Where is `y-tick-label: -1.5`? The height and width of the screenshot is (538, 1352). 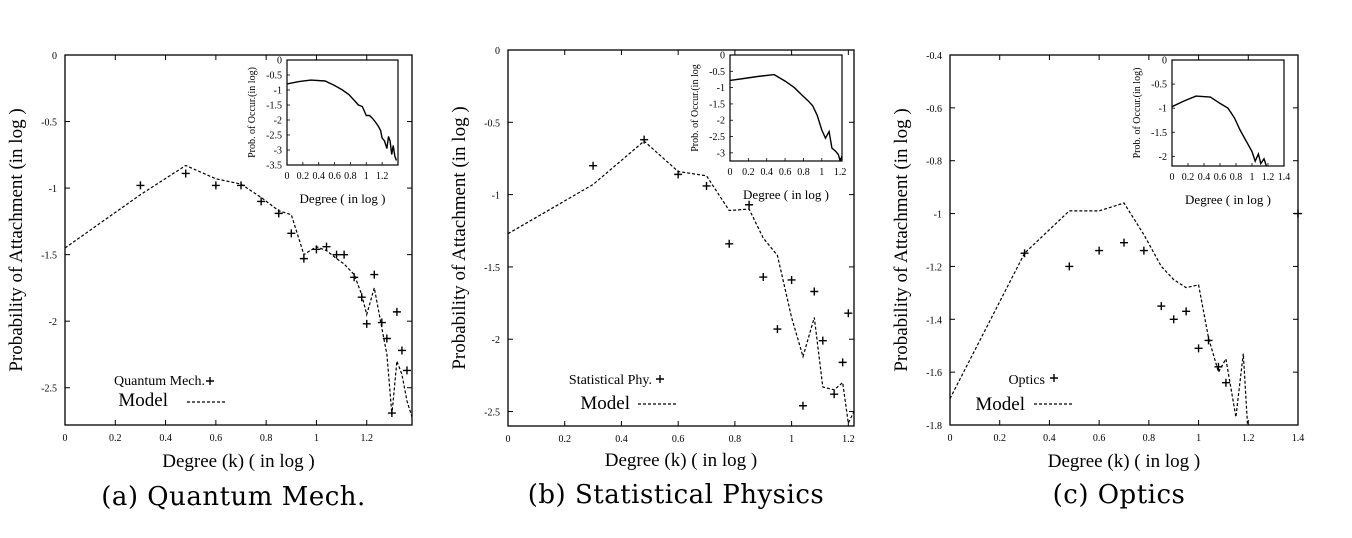 y-tick-label: -1.5 is located at coordinates (492, 268).